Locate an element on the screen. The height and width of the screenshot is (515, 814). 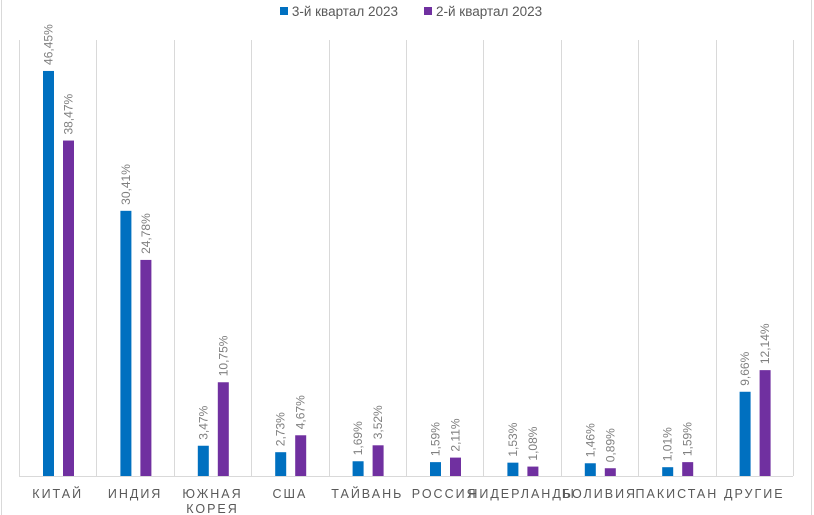
data-label-q3: 1,69% is located at coordinates (358, 438).